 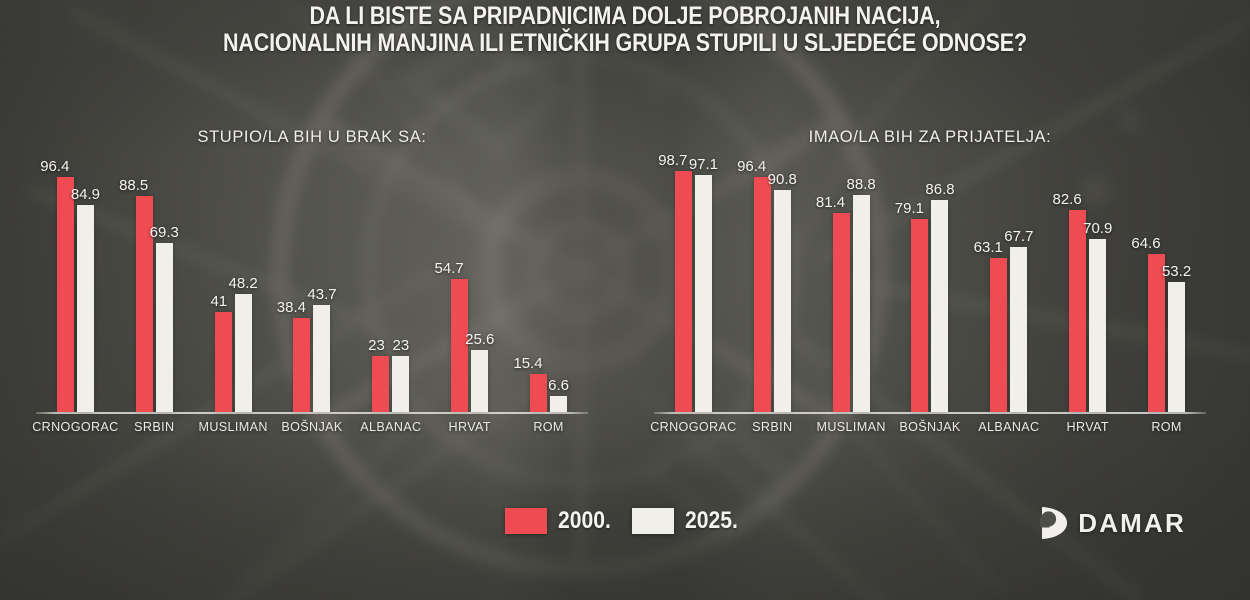 I want to click on bar-group: 38.4 43.7, so click(x=312, y=290).